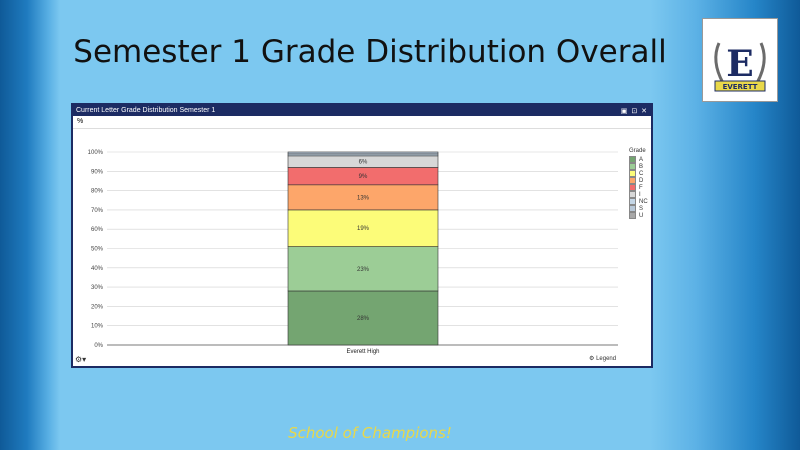  Describe the element at coordinates (97, 288) in the screenshot. I see `y-tick-label: 30%` at that location.